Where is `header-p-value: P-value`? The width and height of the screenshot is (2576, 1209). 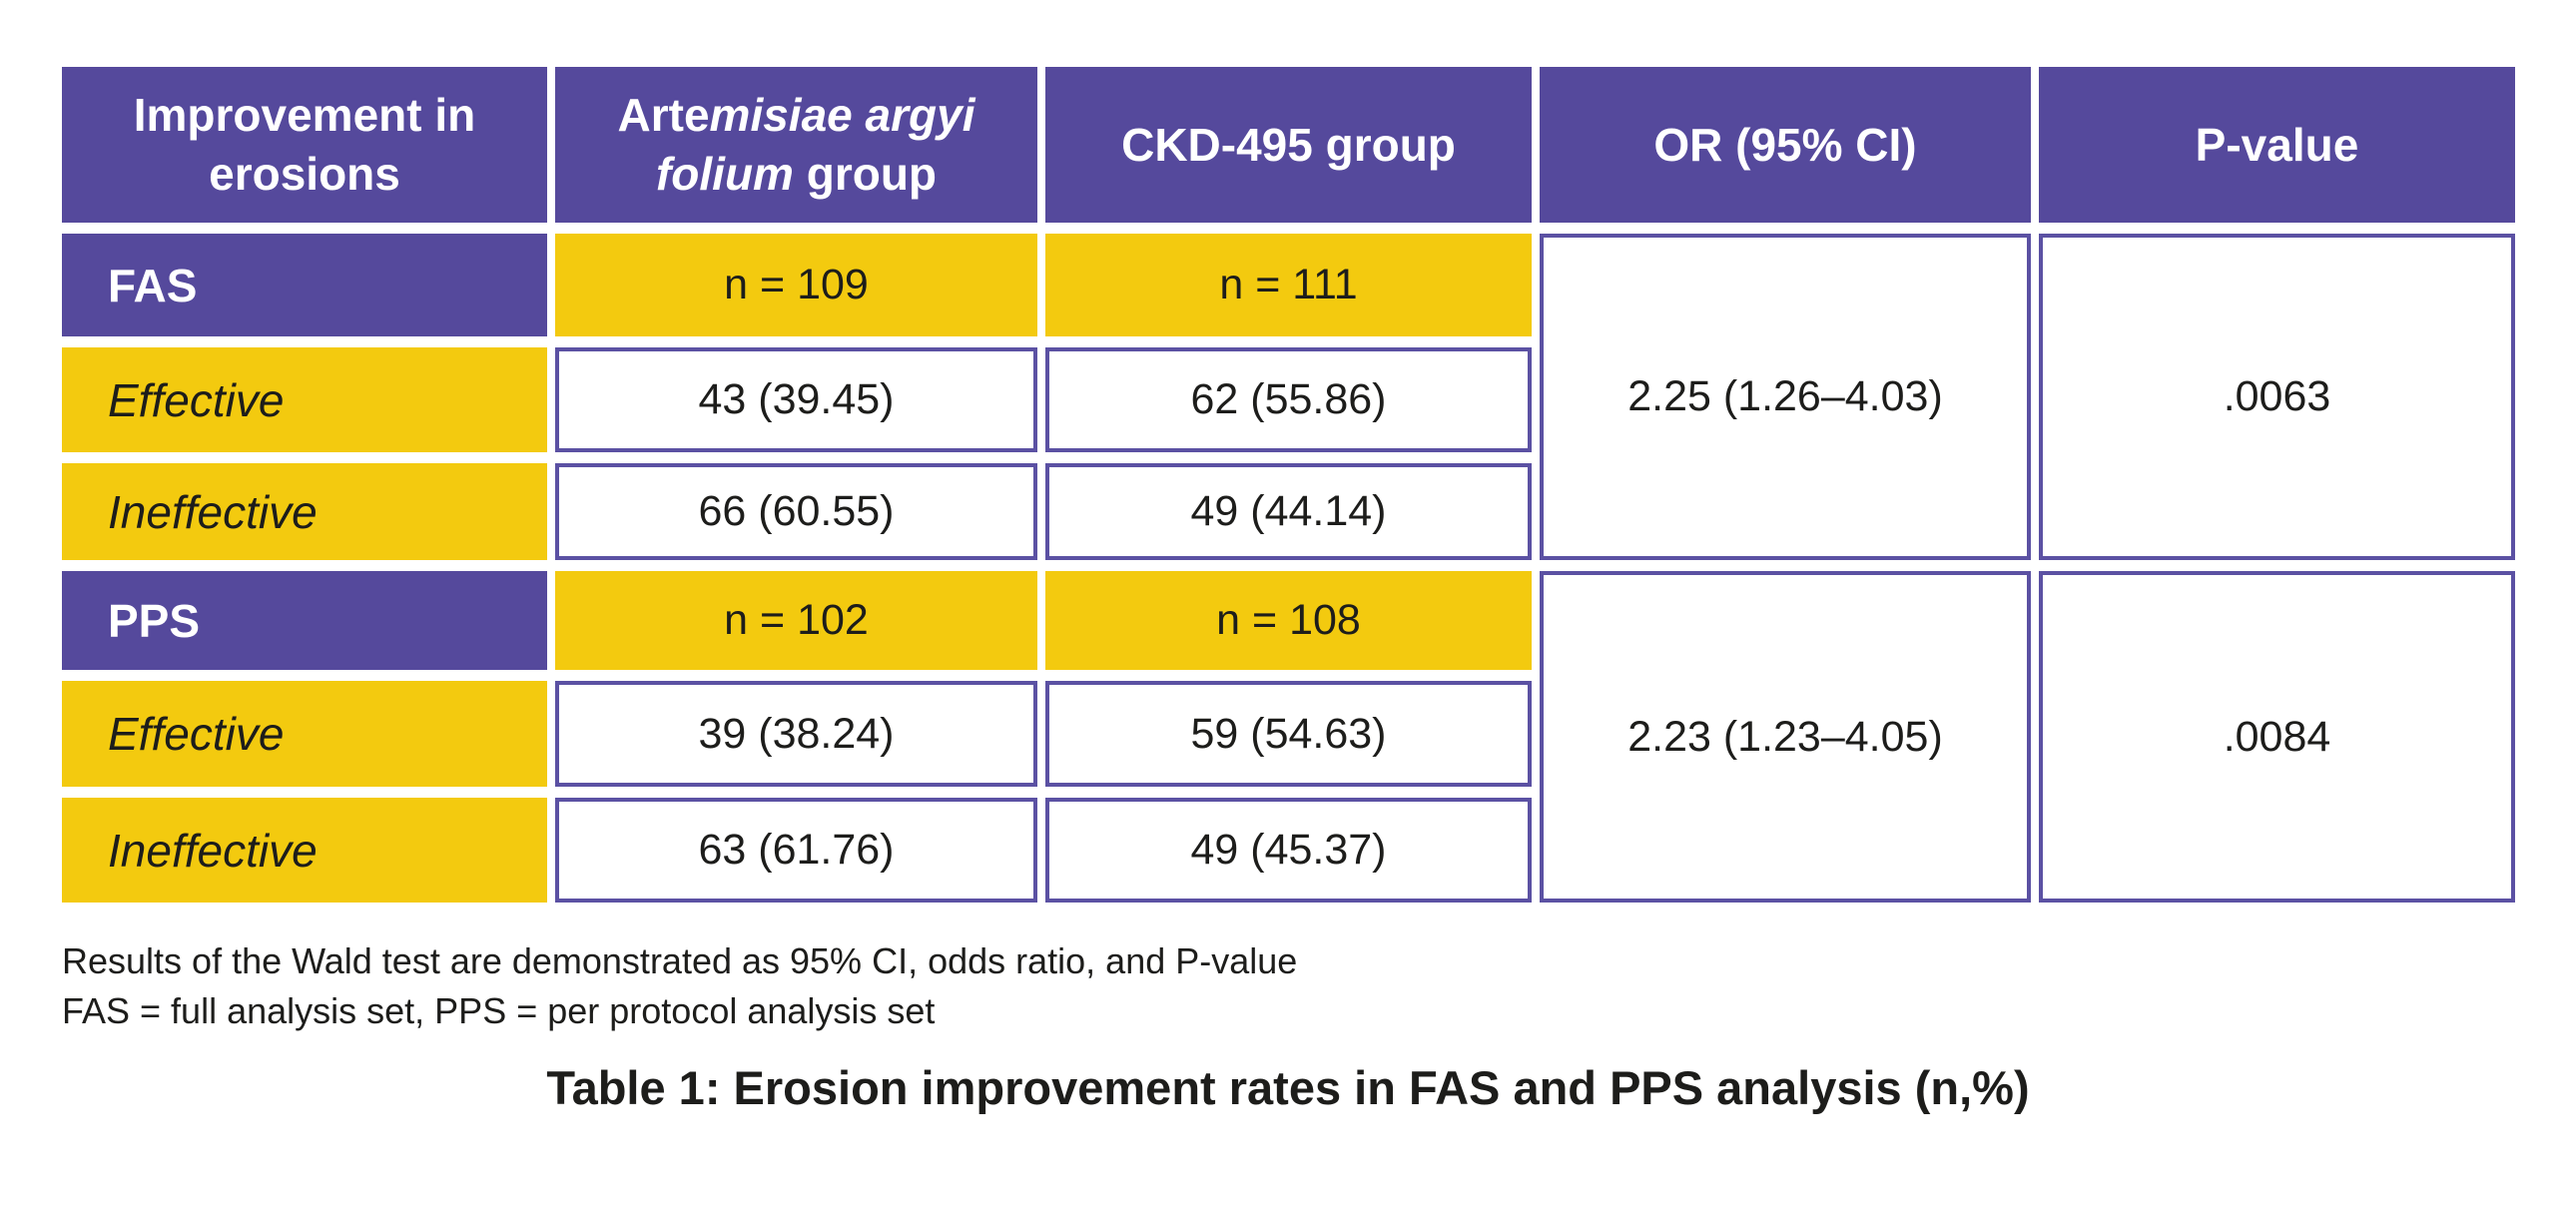 header-p-value: P-value is located at coordinates (2277, 145).